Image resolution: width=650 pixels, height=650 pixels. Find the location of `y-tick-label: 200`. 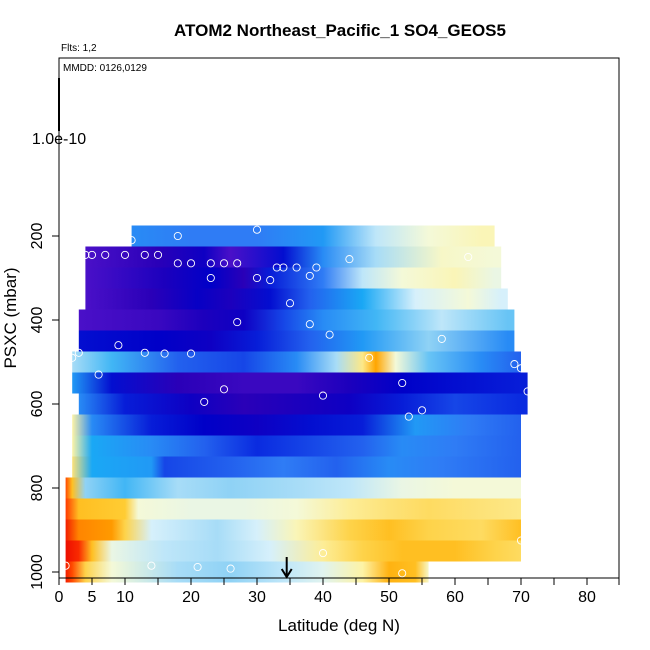

y-tick-label: 200 is located at coordinates (37, 236).